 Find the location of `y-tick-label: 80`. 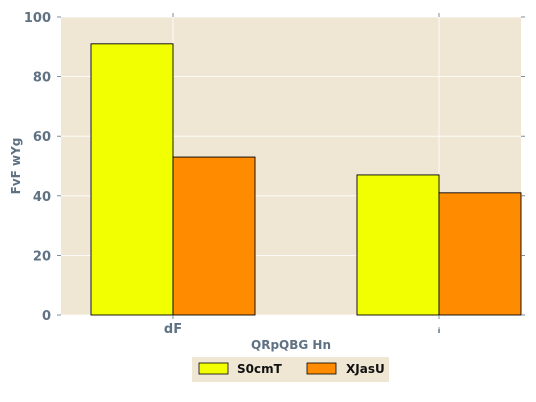

y-tick-label: 80 is located at coordinates (42, 78).